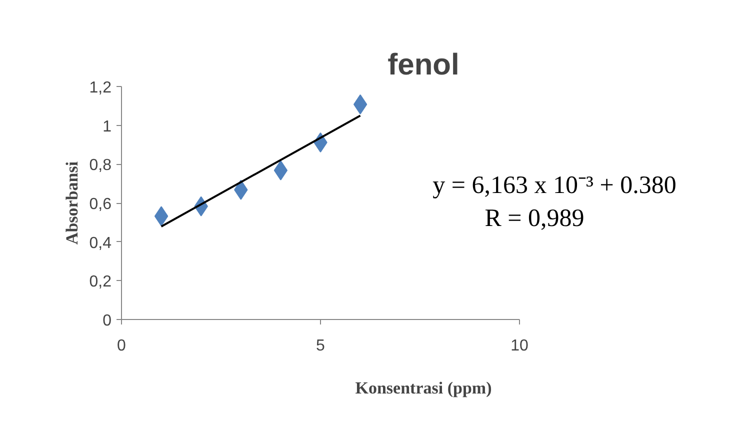 The image size is (736, 421). What do you see at coordinates (100, 282) in the screenshot?
I see `y-tick-label: 0,2` at bounding box center [100, 282].